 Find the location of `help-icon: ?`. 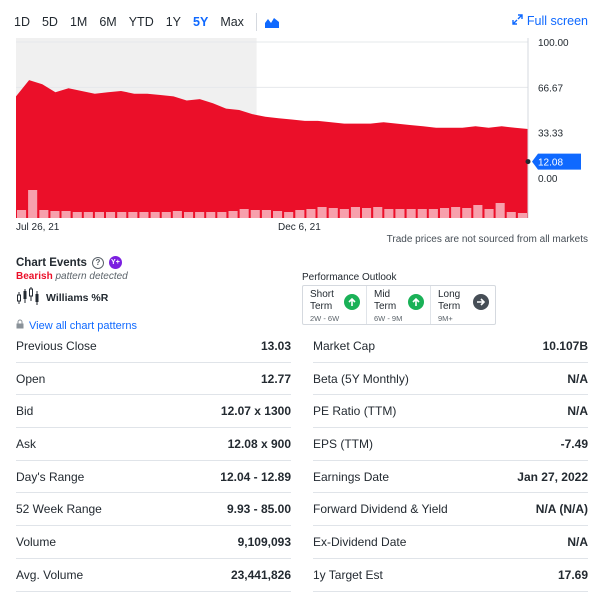

help-icon: ? is located at coordinates (97, 262).